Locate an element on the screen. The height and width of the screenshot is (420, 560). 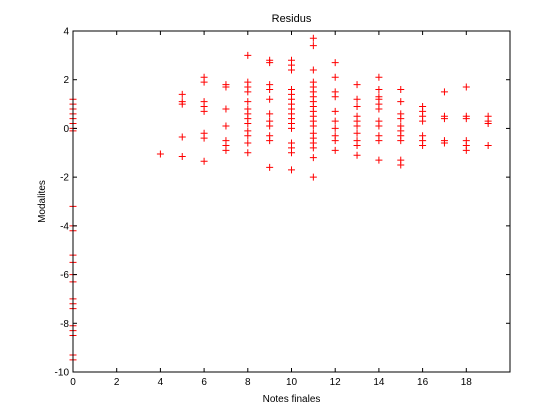
y-tick-label: 2 is located at coordinates (66, 80).